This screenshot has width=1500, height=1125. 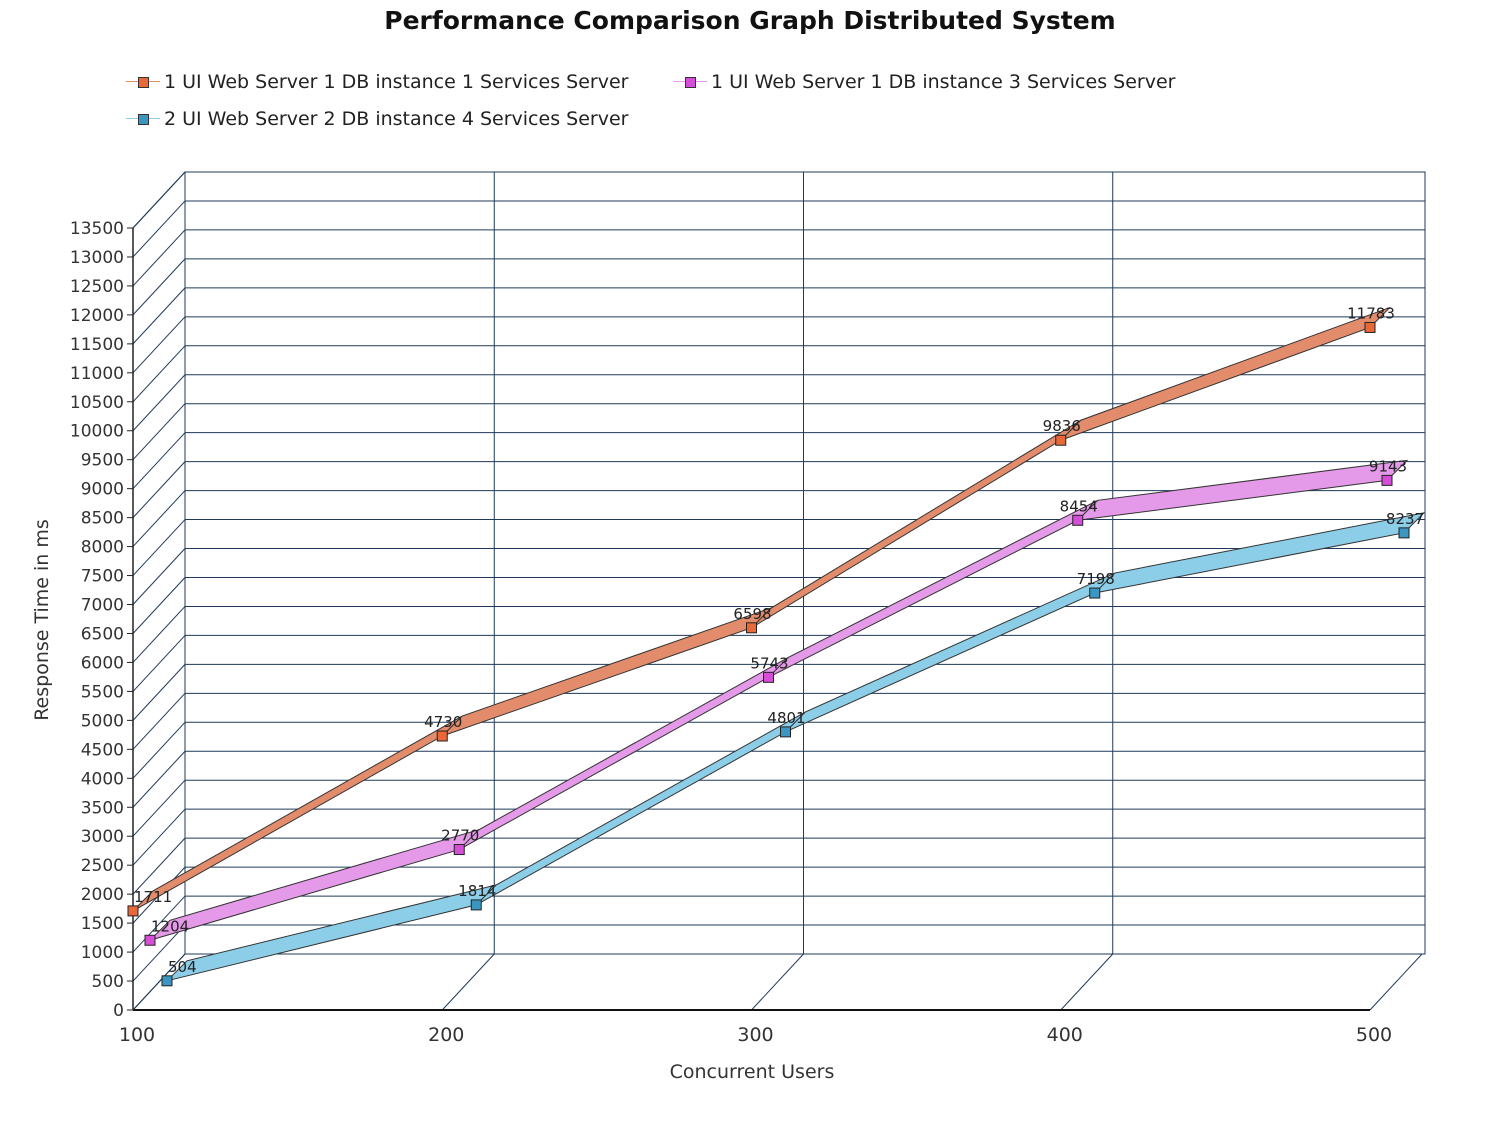 I want to click on y-tick-label: 6500, so click(x=102, y=634).